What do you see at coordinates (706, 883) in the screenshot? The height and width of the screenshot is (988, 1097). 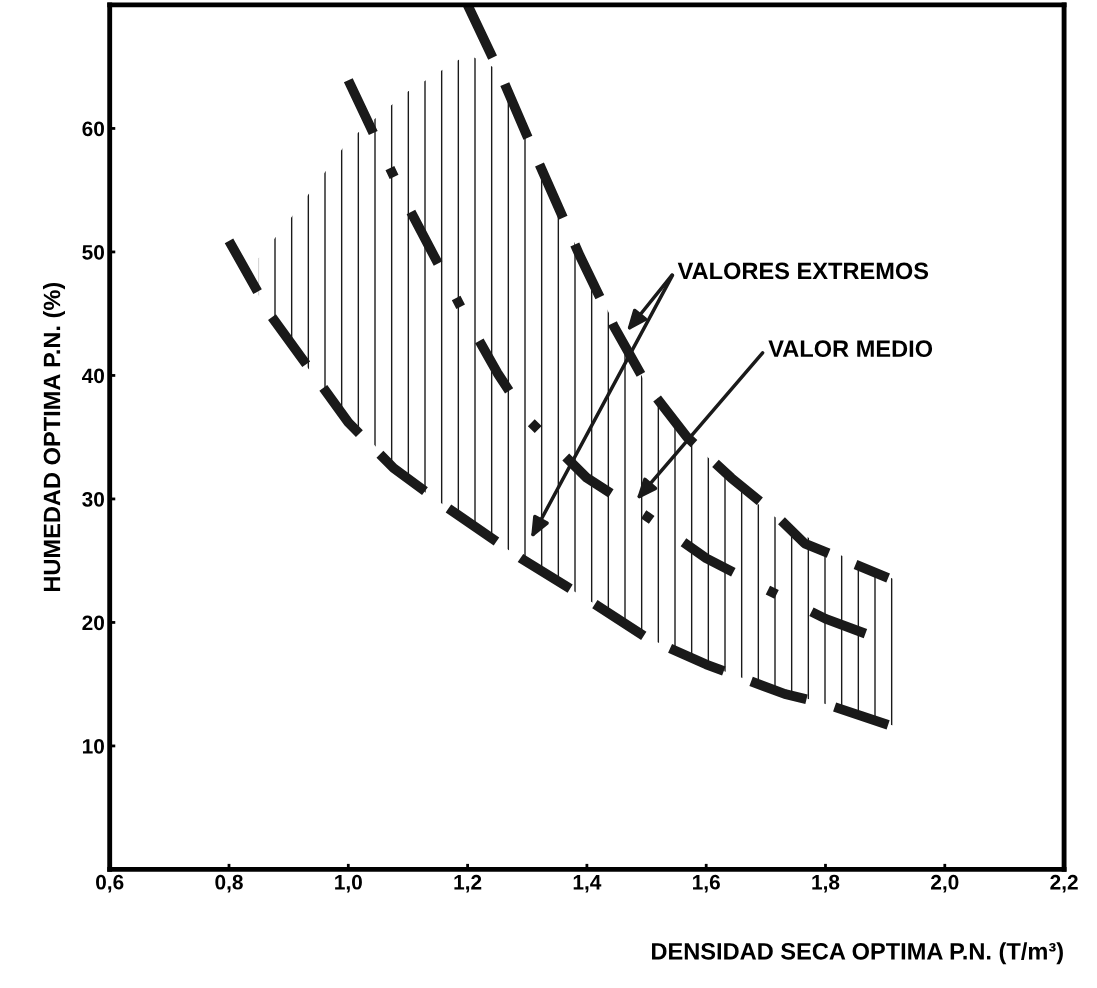 I see `x-tick-label: 1,6` at bounding box center [706, 883].